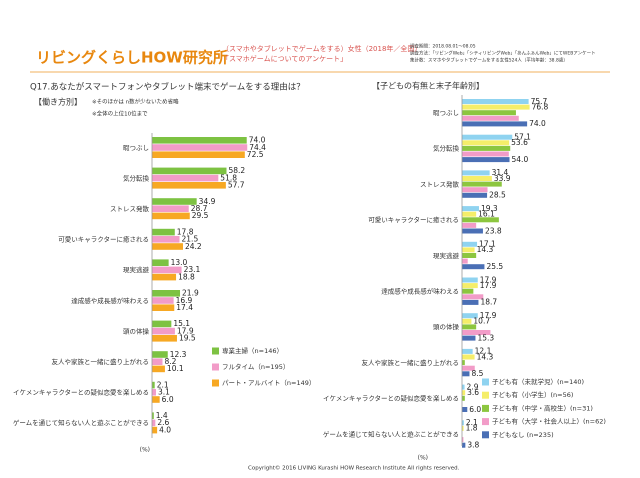  I want to click on legend-label: 子ども有（未就学児）(n=140), so click(538, 381).